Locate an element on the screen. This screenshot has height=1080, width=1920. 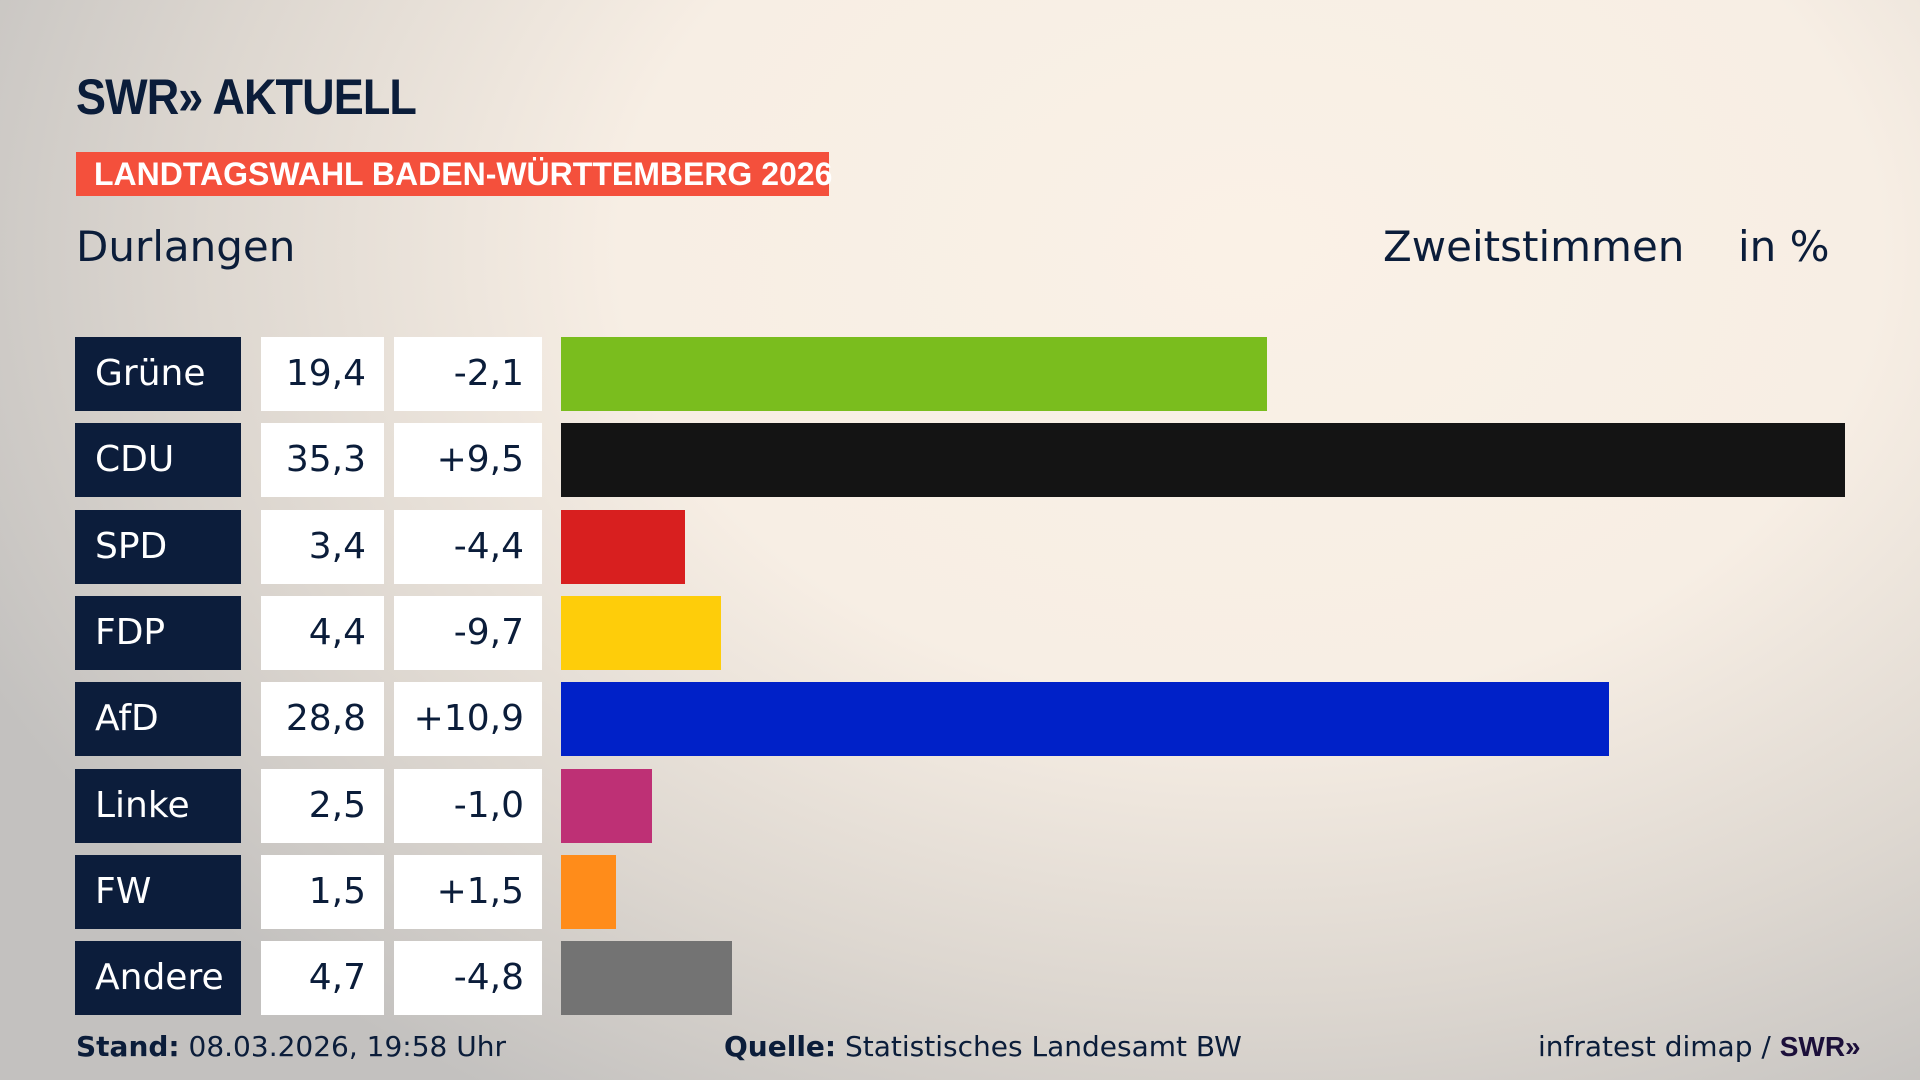
swr-aktuell-logo: SWR» AKTUELL is located at coordinates (246, 97).